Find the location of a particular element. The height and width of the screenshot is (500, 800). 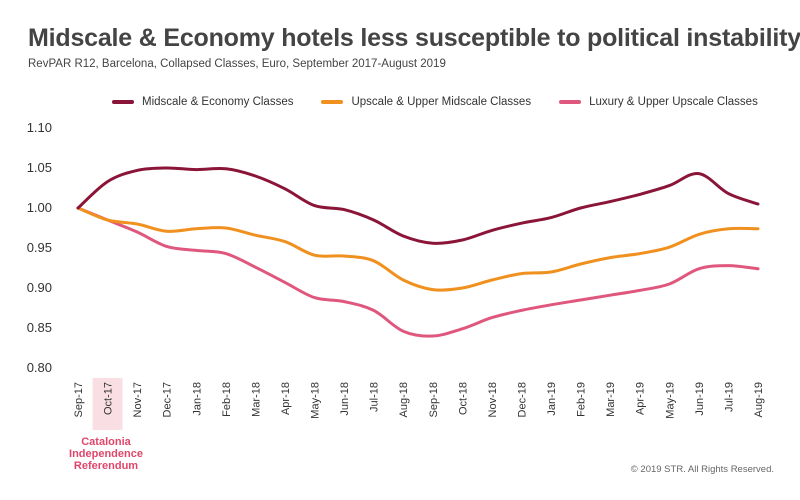

copyright-notice: © 2019 STR. All Rights Reserved. is located at coordinates (702, 469).